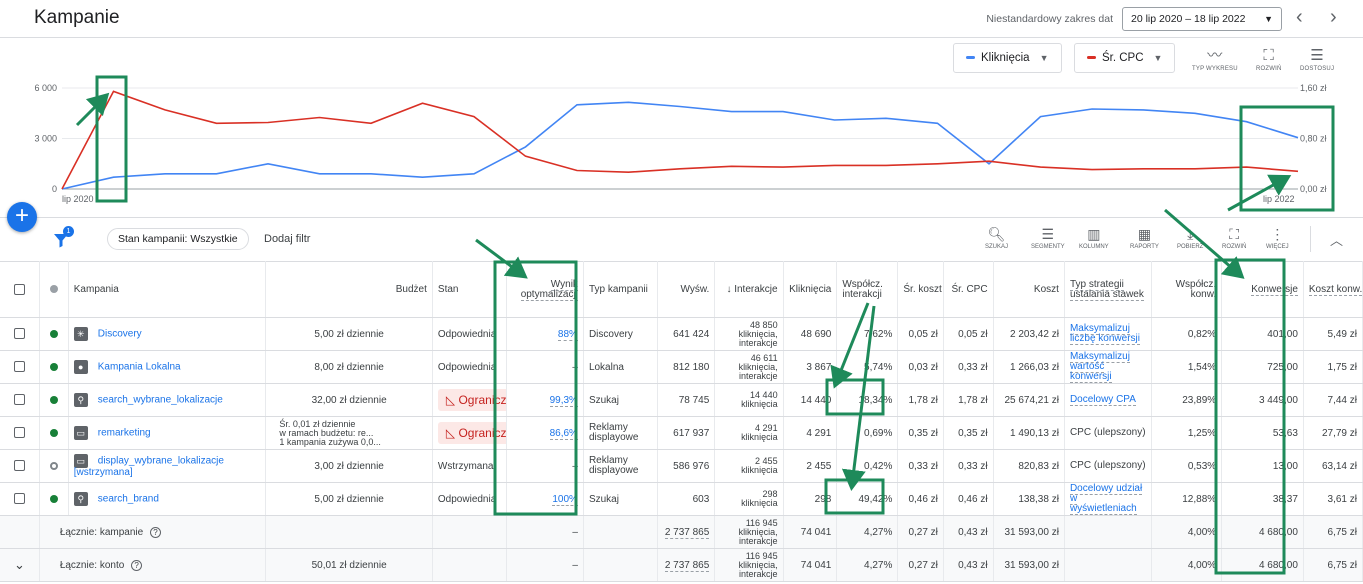 The image size is (1363, 584). Describe the element at coordinates (621, 289) in the screenshot. I see `col-campaign-type: Typ kampanii` at that location.